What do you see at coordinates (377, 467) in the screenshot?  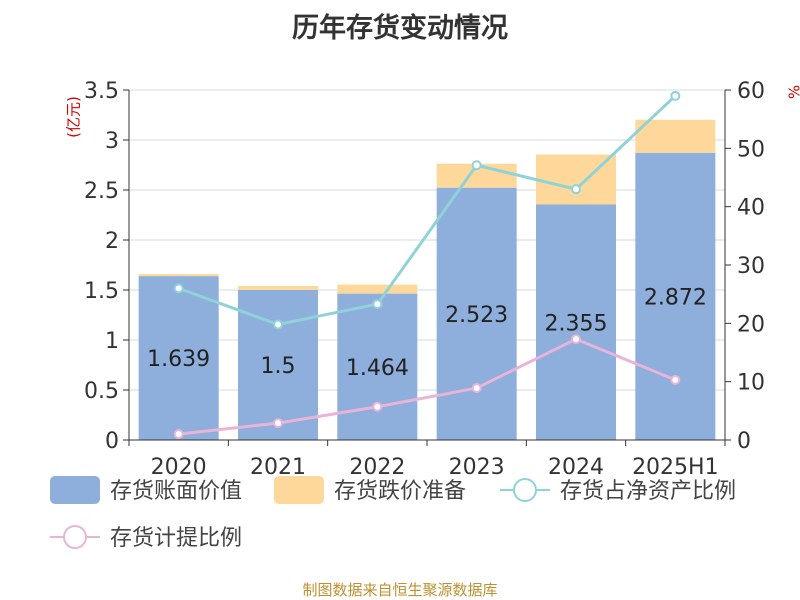 I see `x-tick-label: 2022` at bounding box center [377, 467].